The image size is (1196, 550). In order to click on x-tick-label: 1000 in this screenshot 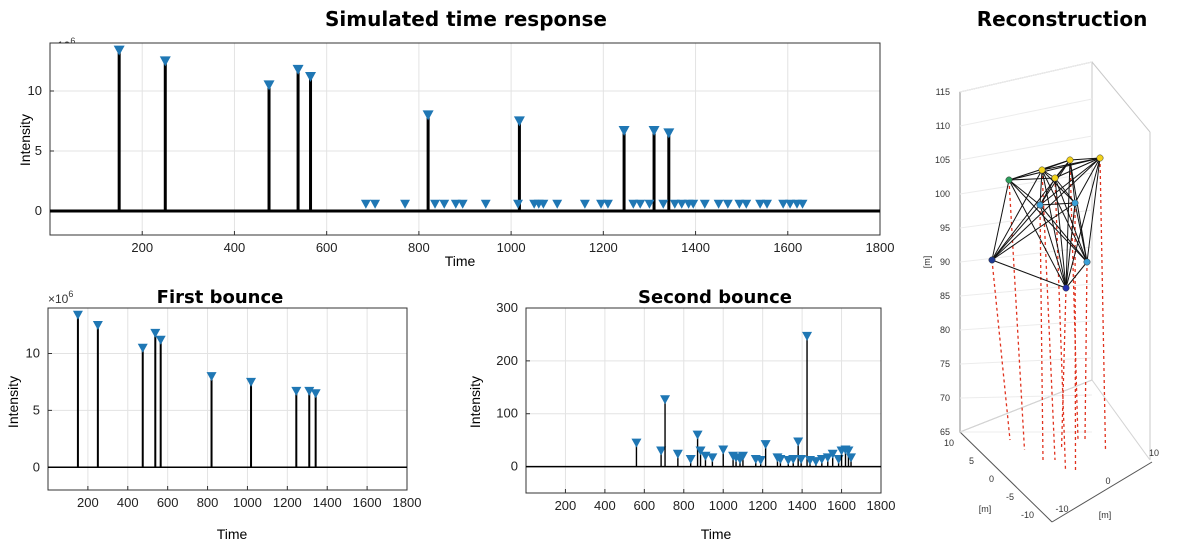, I will do `click(511, 247)`.